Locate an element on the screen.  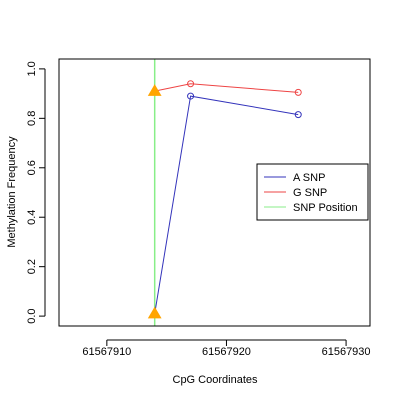
y-tick-label: 0.8 is located at coordinates (32, 118).